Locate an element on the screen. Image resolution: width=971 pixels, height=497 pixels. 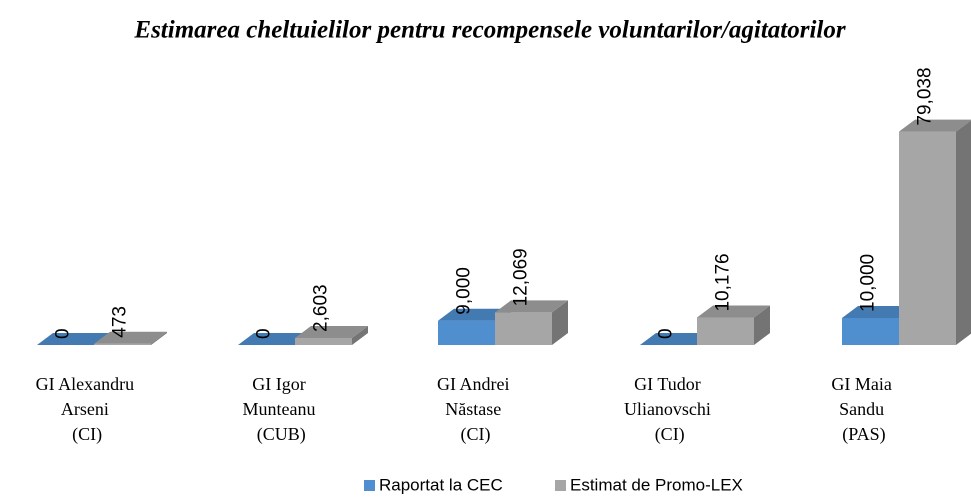
legend-label: Raportat la CEC is located at coordinates (441, 484).